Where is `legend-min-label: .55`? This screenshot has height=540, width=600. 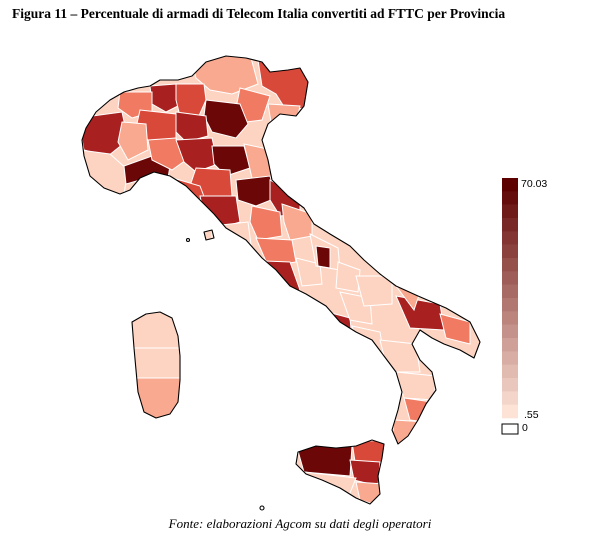 legend-min-label: .55 is located at coordinates (531, 415).